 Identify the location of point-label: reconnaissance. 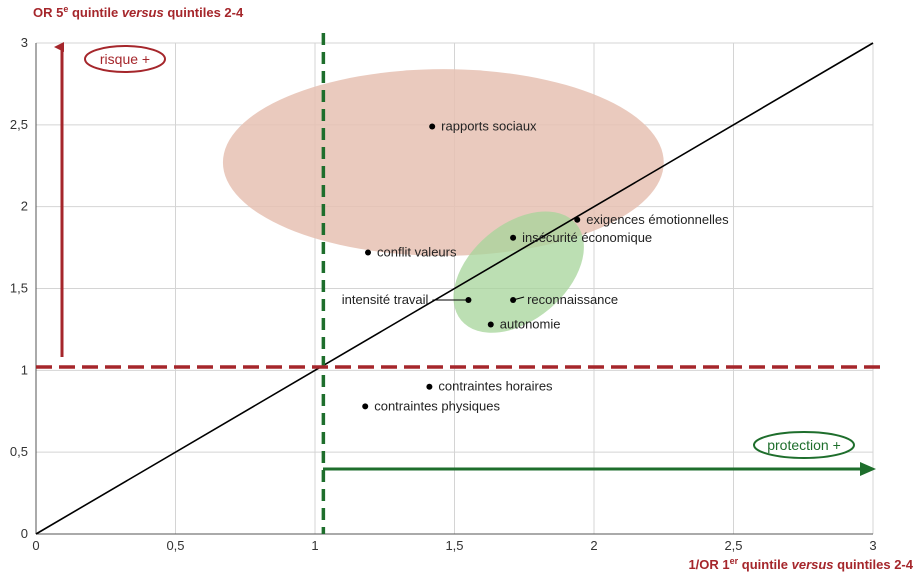
(572, 299).